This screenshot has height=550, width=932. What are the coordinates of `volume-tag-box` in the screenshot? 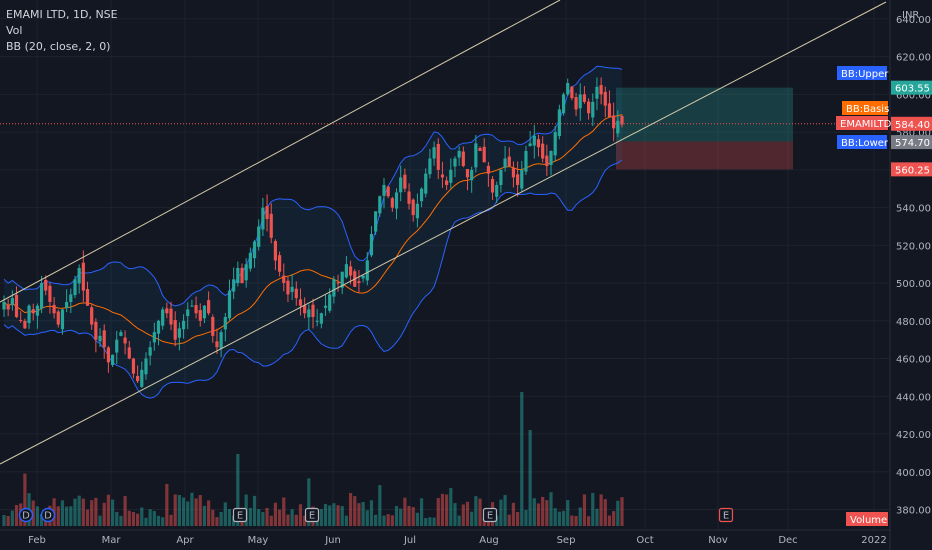 It's located at (867, 519).